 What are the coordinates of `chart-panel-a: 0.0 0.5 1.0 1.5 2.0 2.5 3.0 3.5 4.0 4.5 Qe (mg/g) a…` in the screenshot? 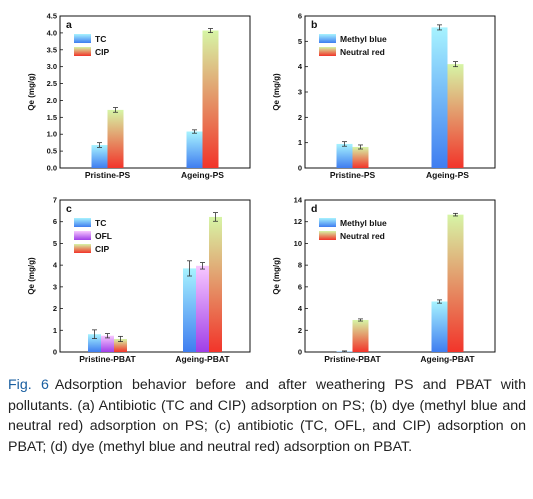 It's located at (139, 96).